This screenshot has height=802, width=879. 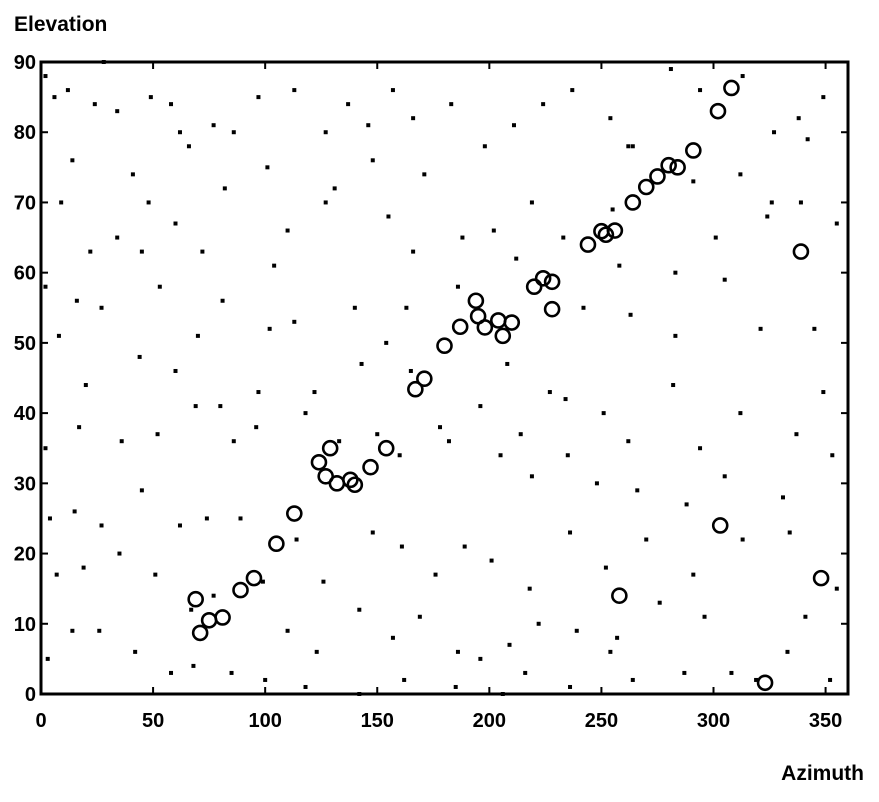 I want to click on x-tick-label: 150, so click(x=377, y=721).